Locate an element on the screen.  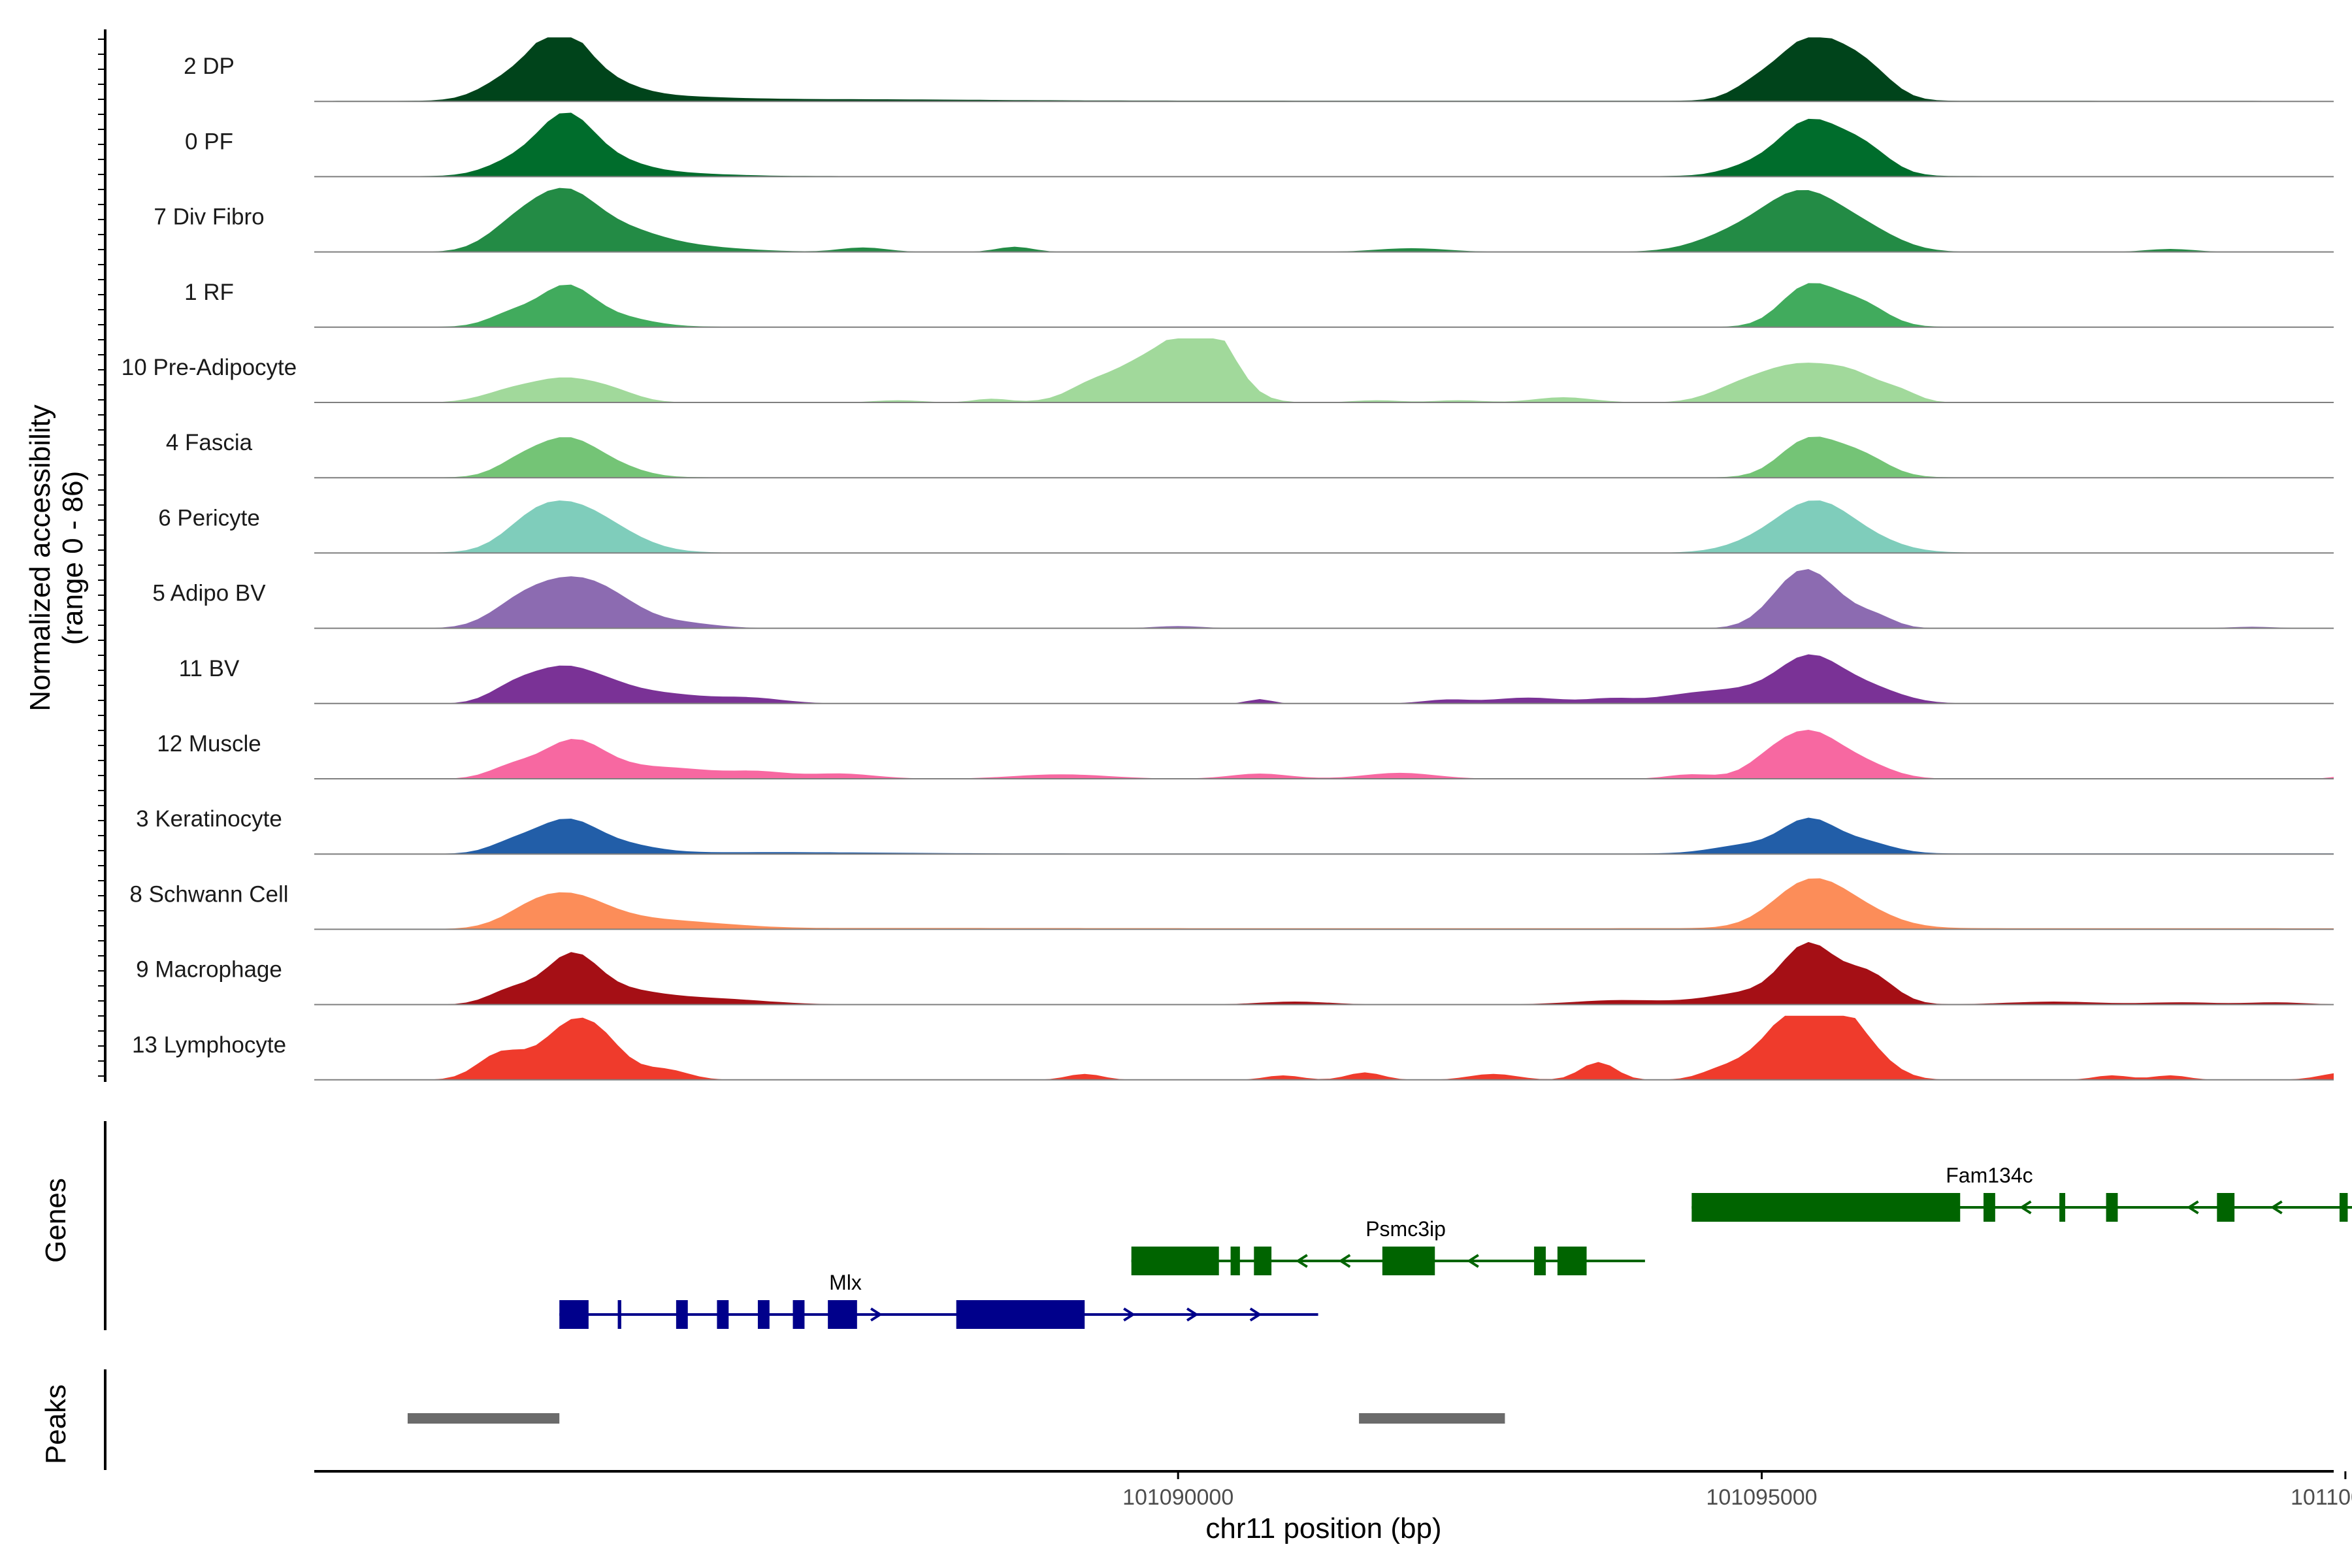
track-8: 5 Adipo BV is located at coordinates (1243, 599).